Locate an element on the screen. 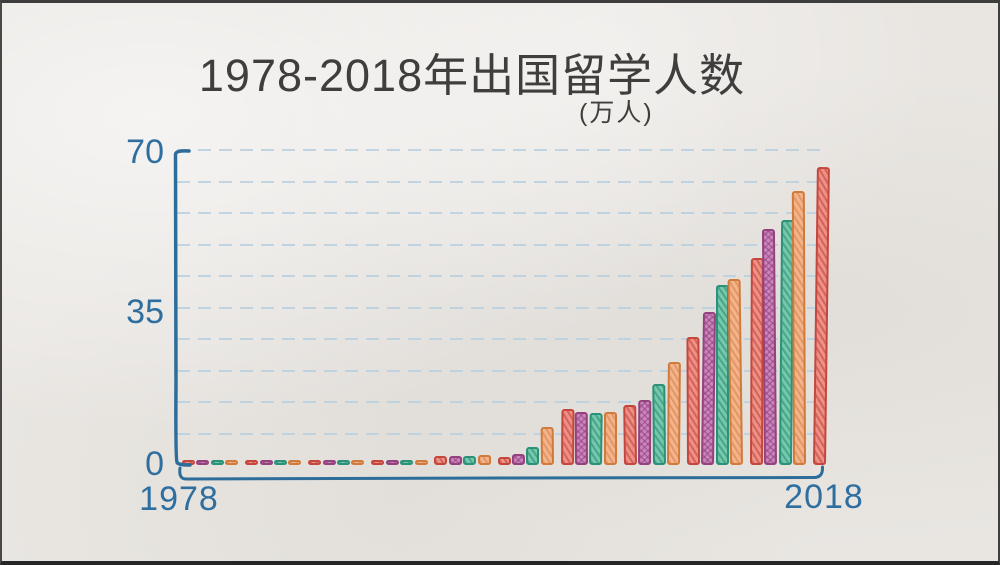 This screenshot has height=565, width=1000. bar-1983 is located at coordinates (266, 462).